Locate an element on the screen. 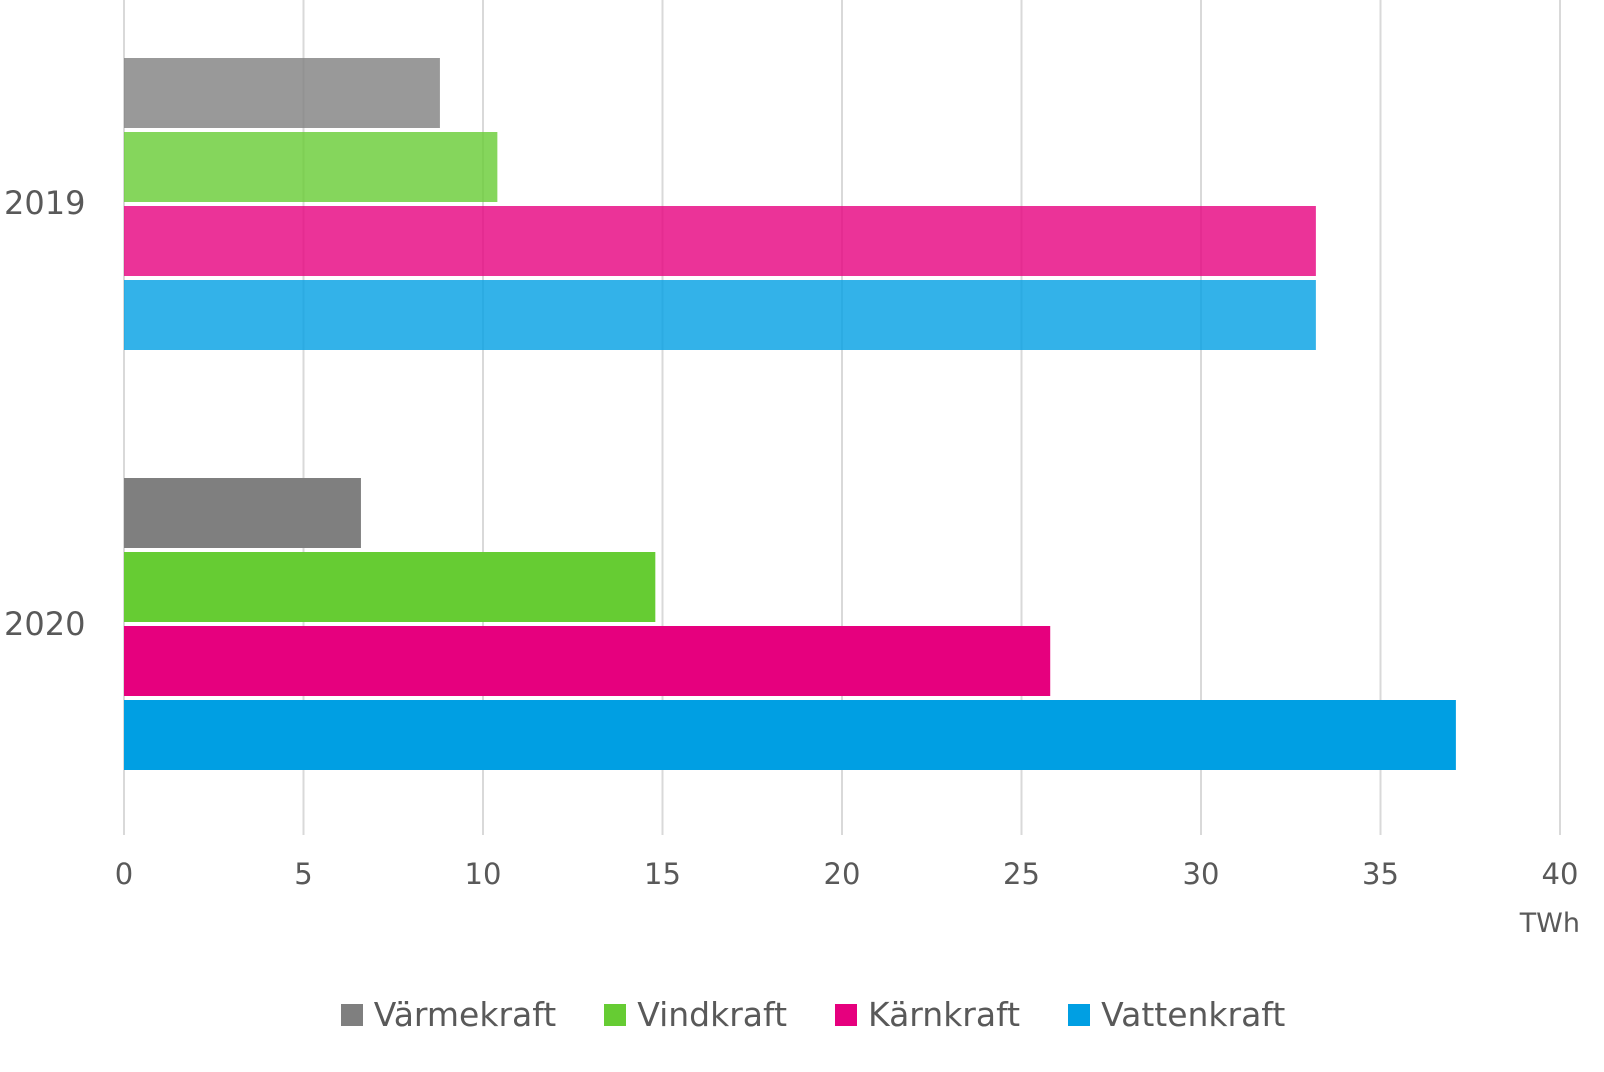 This screenshot has height=1072, width=1604. legend-item-värmekraft: Värmekraft is located at coordinates (448, 1014).